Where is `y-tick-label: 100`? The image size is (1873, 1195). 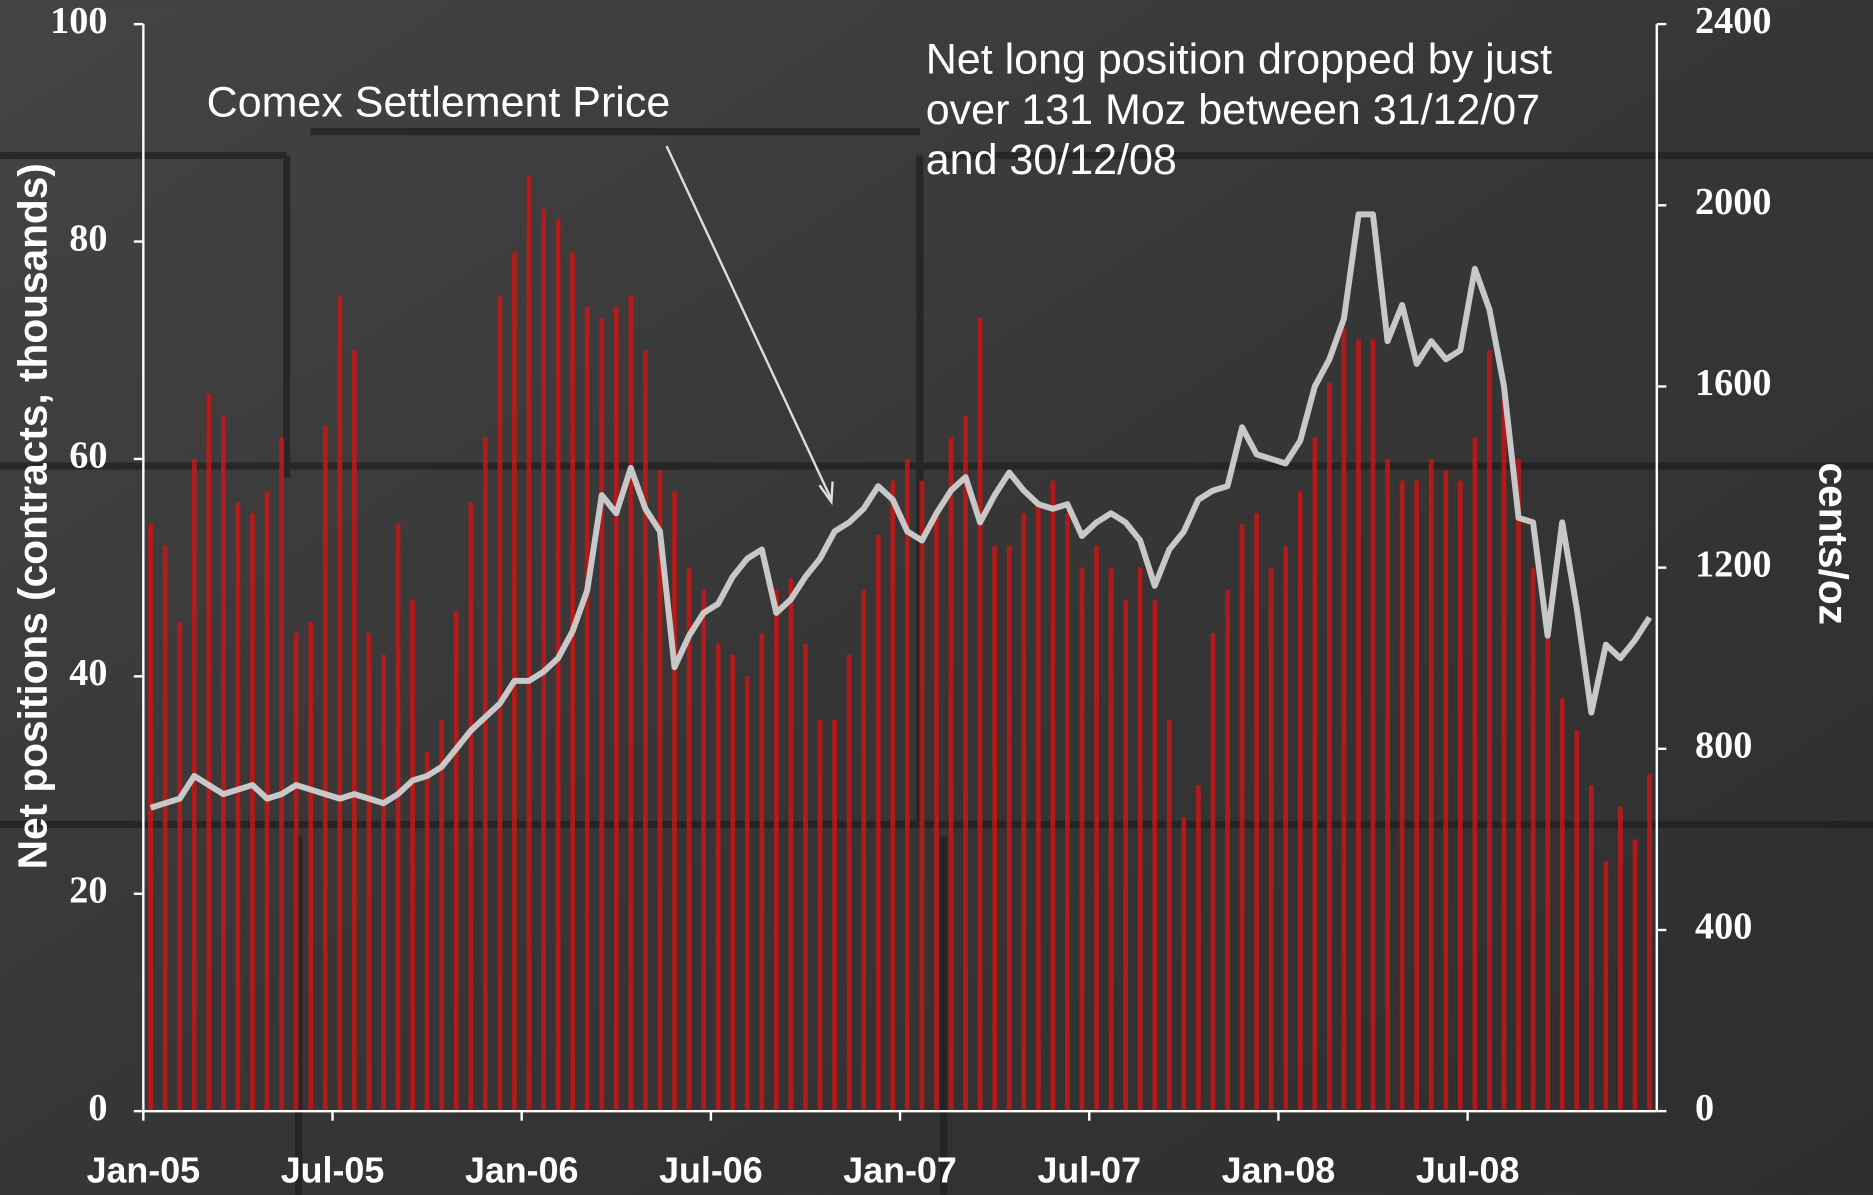 y-tick-label: 100 is located at coordinates (78, 21).